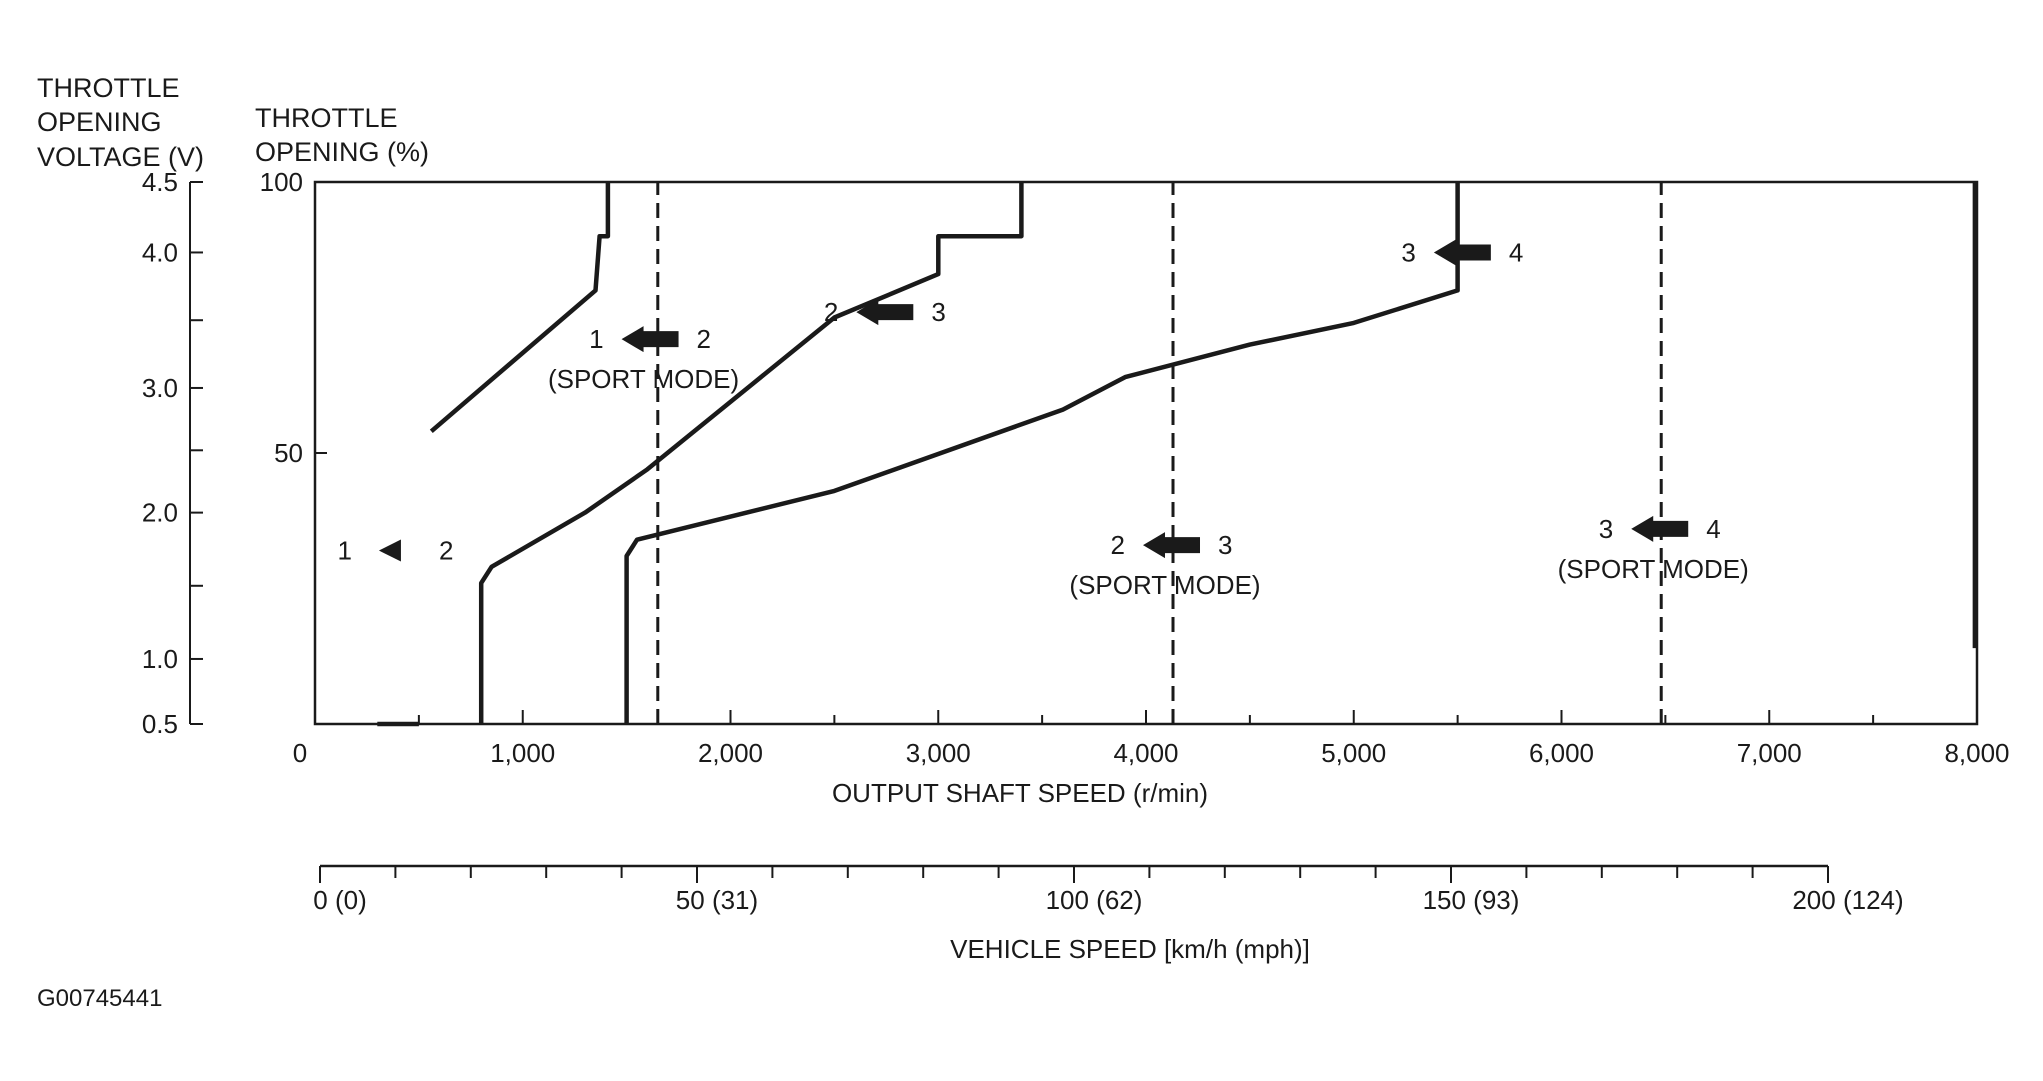  What do you see at coordinates (1020, 793) in the screenshot?
I see `x-axis-title: OUTPUT SHAFT SPEED (r/min)` at bounding box center [1020, 793].